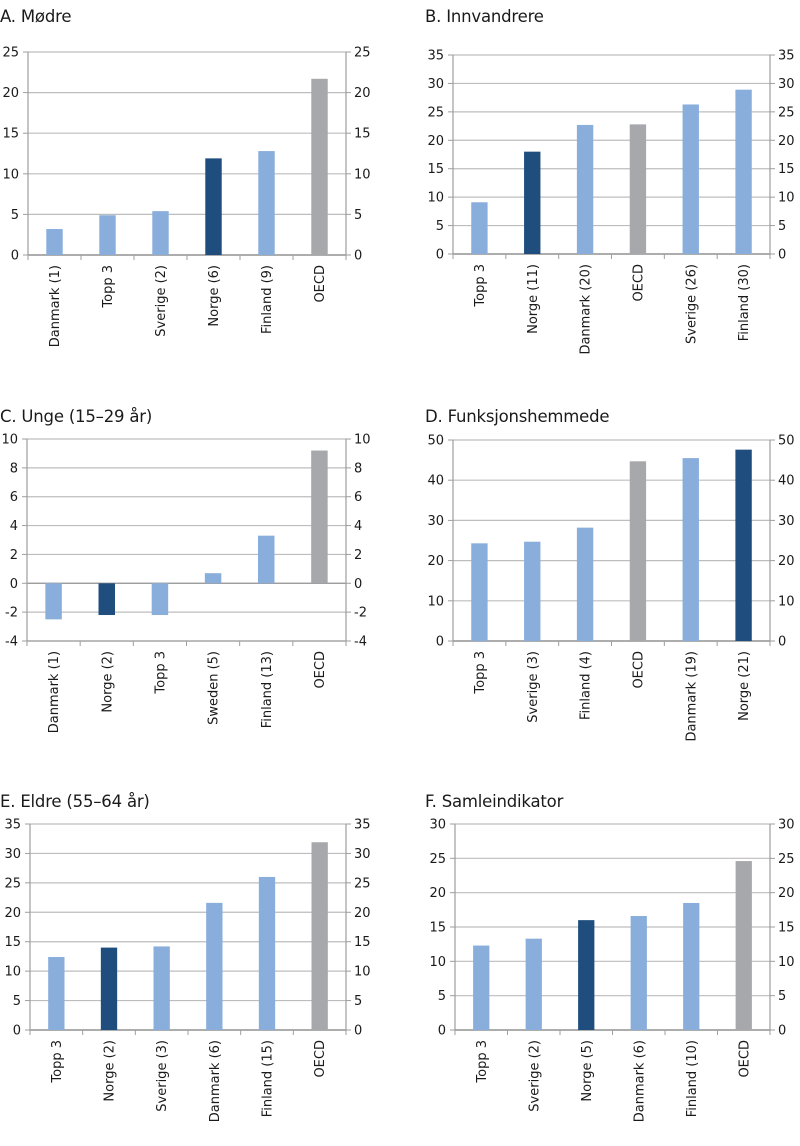  I want to click on x-category-label: Sweden (5), so click(214, 688).